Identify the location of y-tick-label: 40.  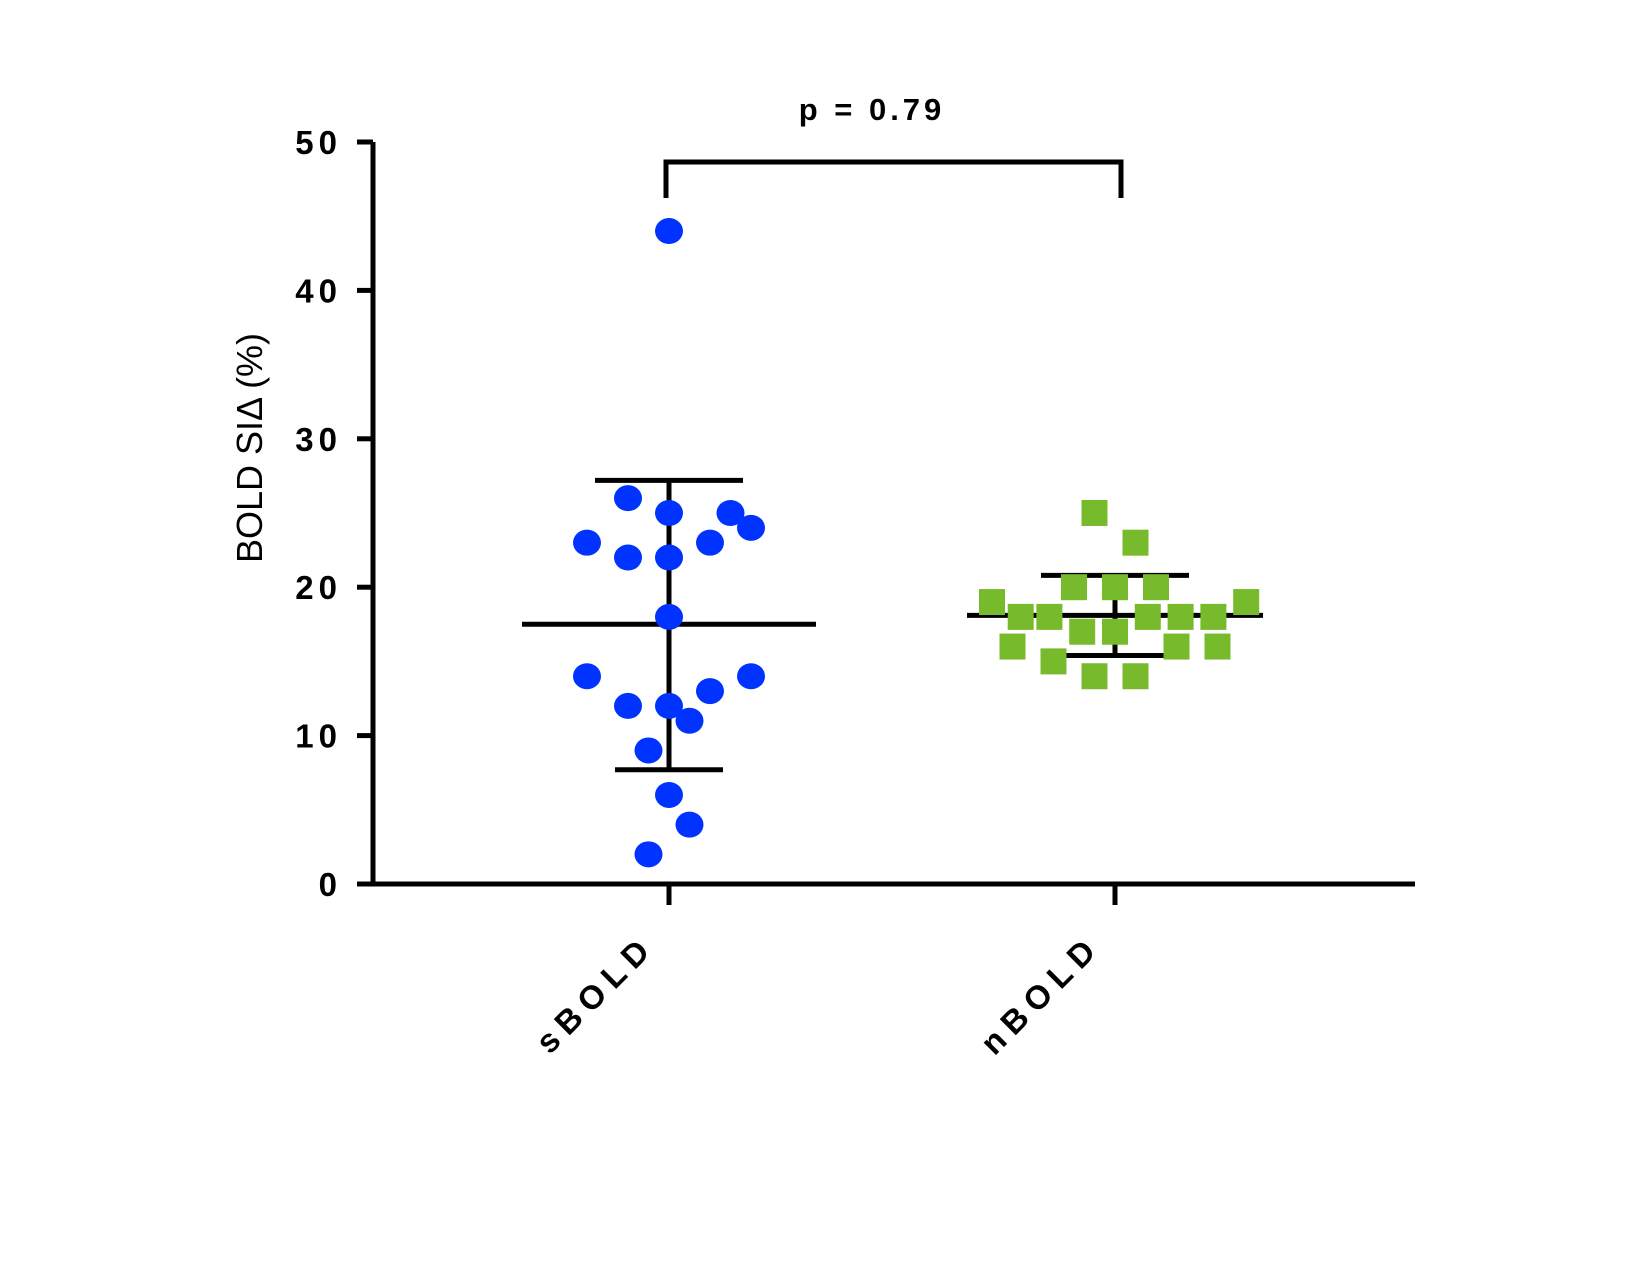
(318, 290).